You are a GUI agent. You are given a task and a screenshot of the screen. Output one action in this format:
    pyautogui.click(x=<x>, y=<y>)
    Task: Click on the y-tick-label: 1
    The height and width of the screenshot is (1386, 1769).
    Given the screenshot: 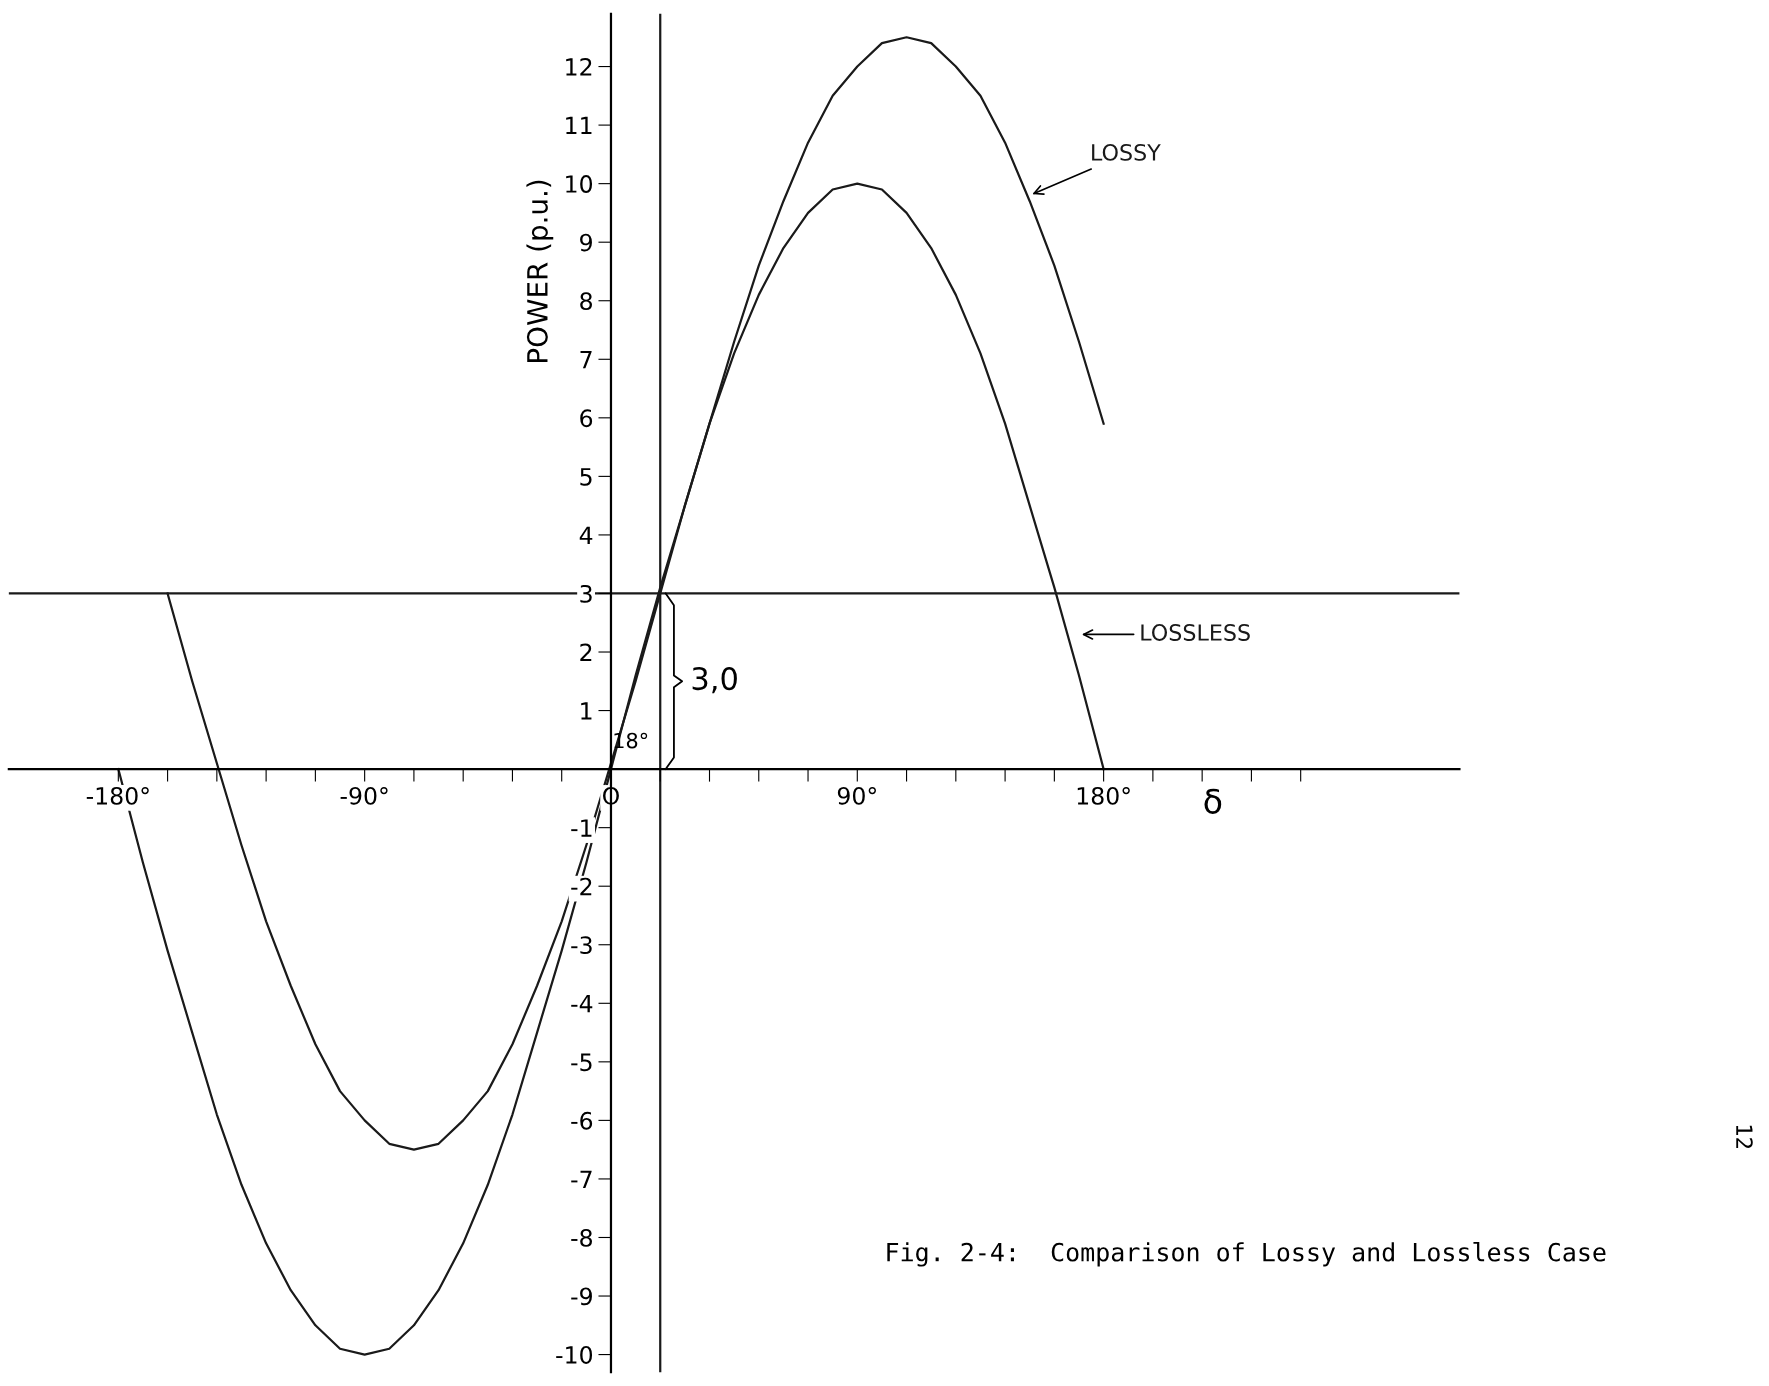 What is the action you would take?
    pyautogui.click(x=586, y=711)
    